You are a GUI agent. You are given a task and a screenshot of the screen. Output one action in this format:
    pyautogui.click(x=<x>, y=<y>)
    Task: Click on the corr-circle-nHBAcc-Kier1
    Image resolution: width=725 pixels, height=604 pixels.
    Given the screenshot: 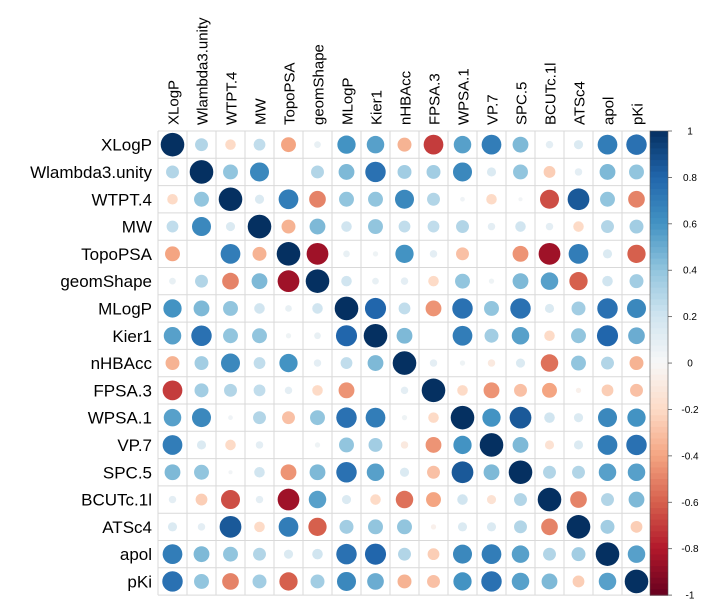 What is the action you would take?
    pyautogui.click(x=375, y=363)
    